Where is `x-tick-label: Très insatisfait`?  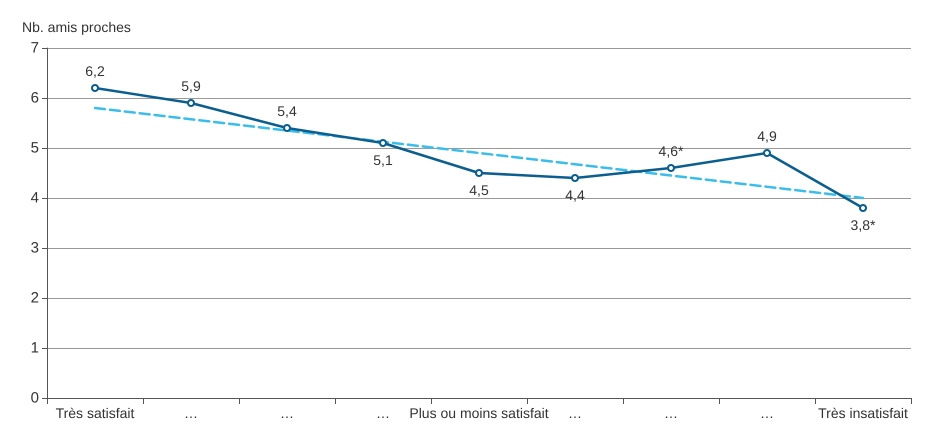
x-tick-label: Très insatisfait is located at coordinates (863, 413).